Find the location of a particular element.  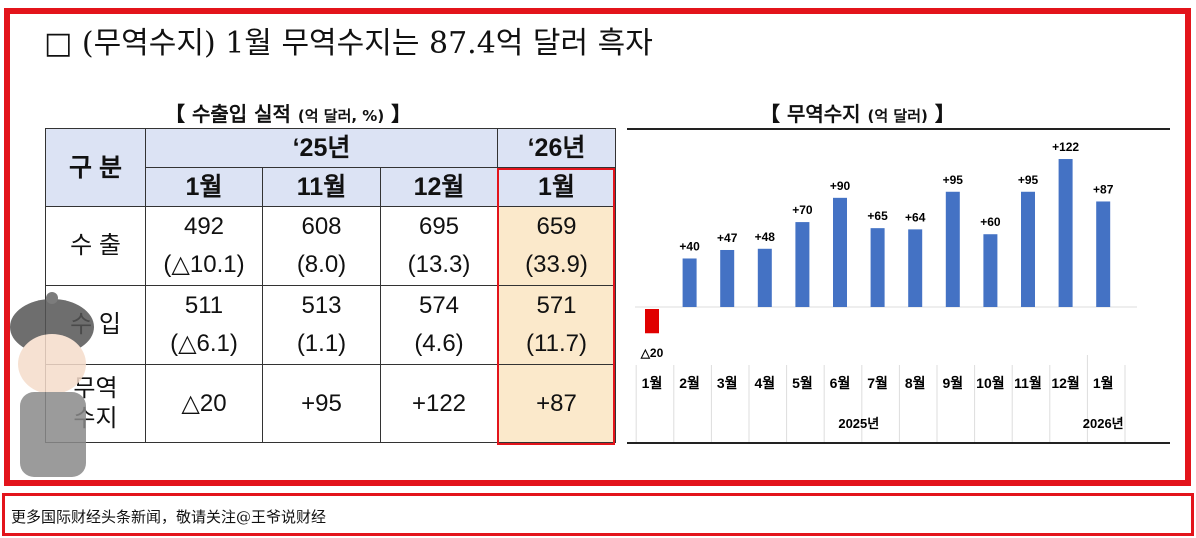

data-label: +60 is located at coordinates (990, 222).